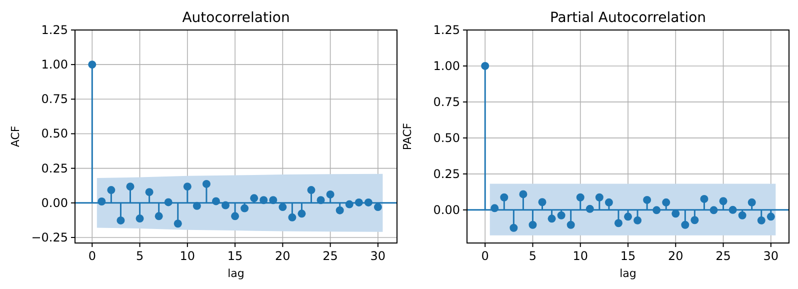  What do you see at coordinates (236, 18) in the screenshot?
I see `chart-title: Autocorrelation` at bounding box center [236, 18].